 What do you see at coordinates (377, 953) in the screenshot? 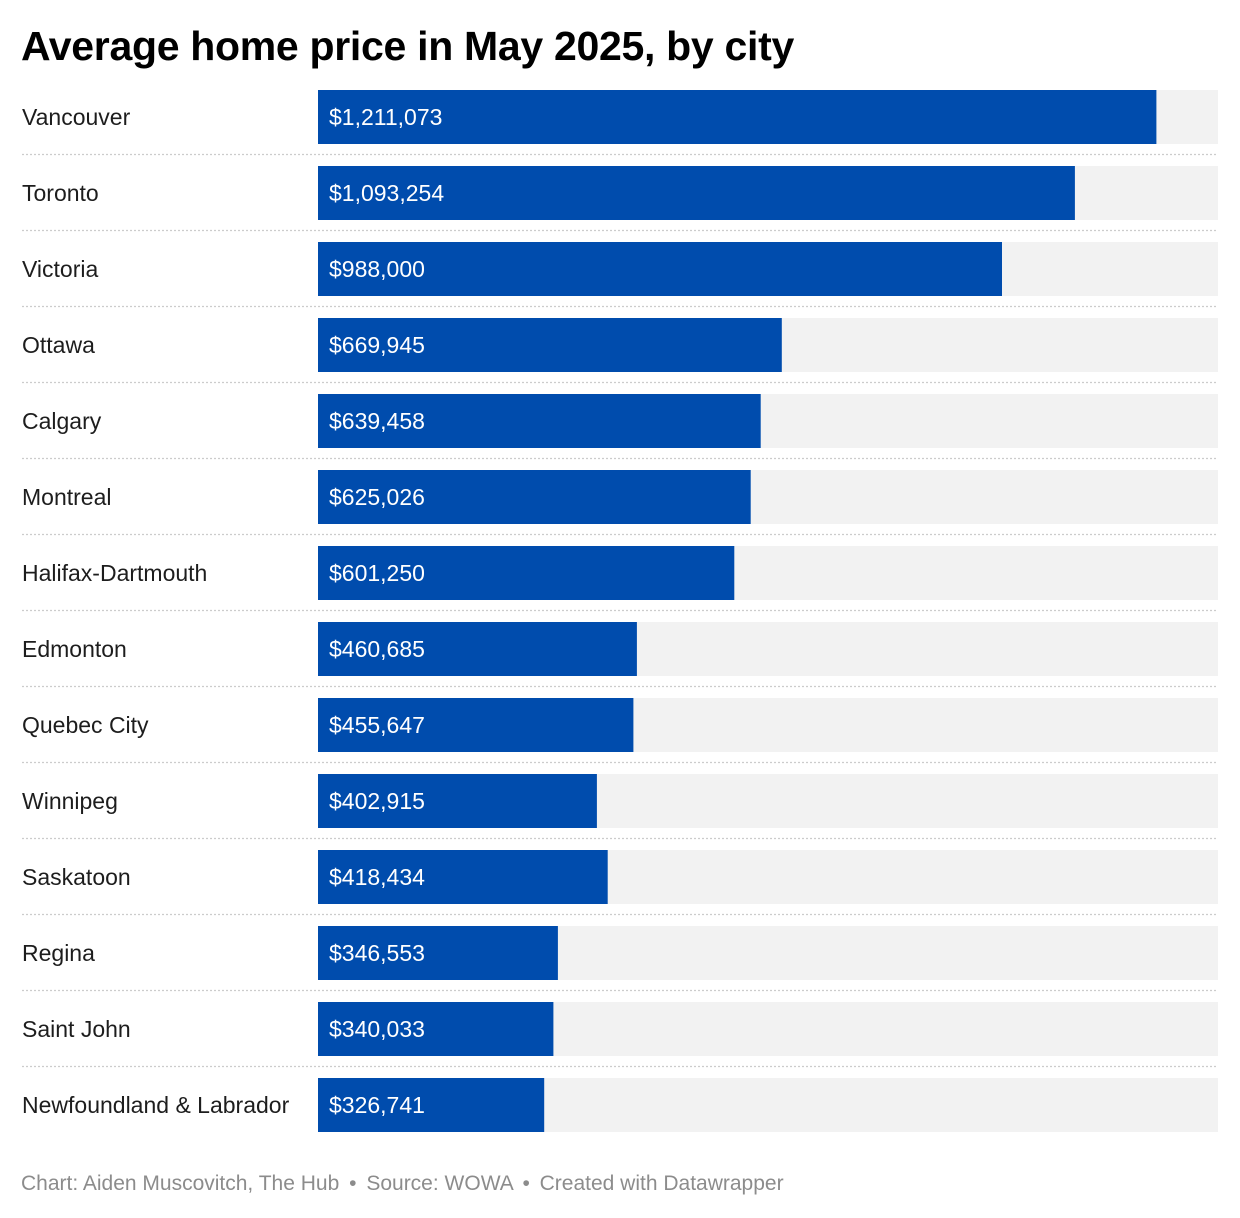
I see `value-label: $346,553` at bounding box center [377, 953].